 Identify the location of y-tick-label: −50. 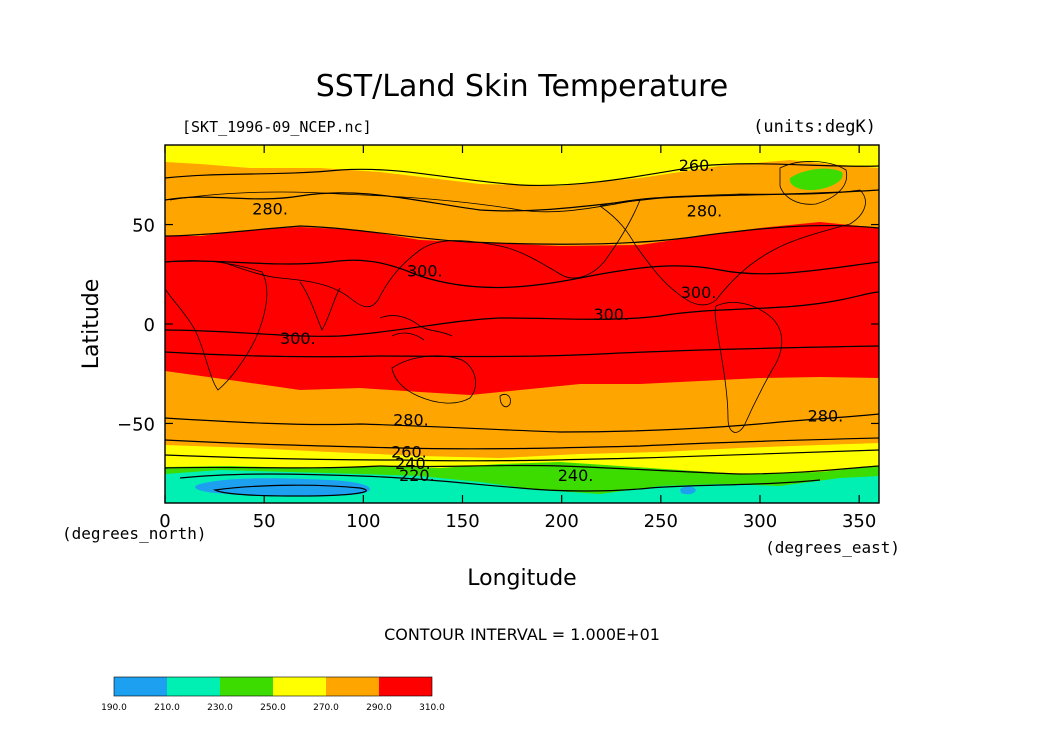
(136, 424).